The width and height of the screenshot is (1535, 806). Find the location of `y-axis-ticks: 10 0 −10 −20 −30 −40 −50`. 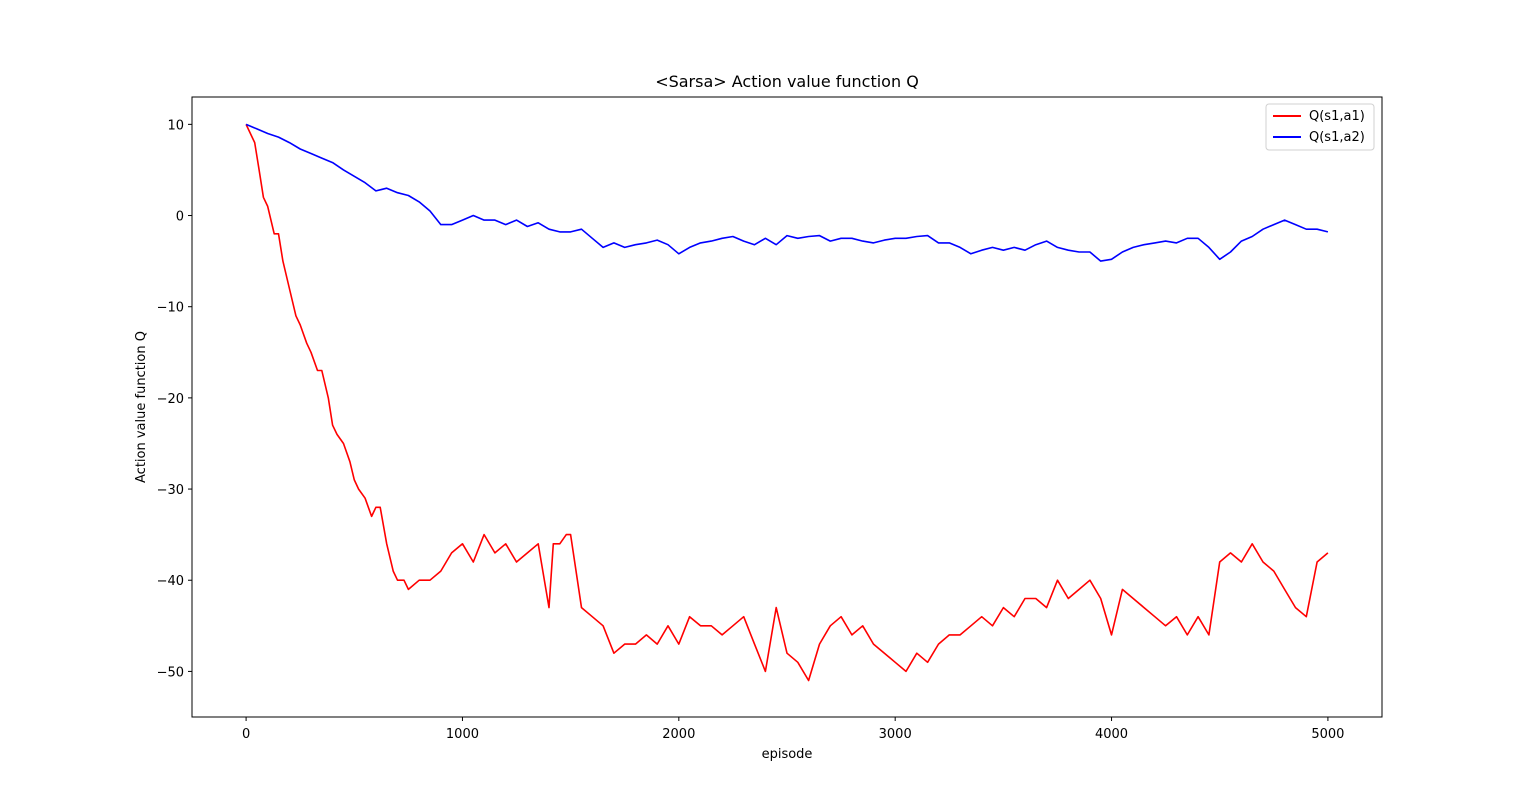

y-axis-ticks: 10 0 −10 −20 −30 −40 −50 is located at coordinates (174, 399).